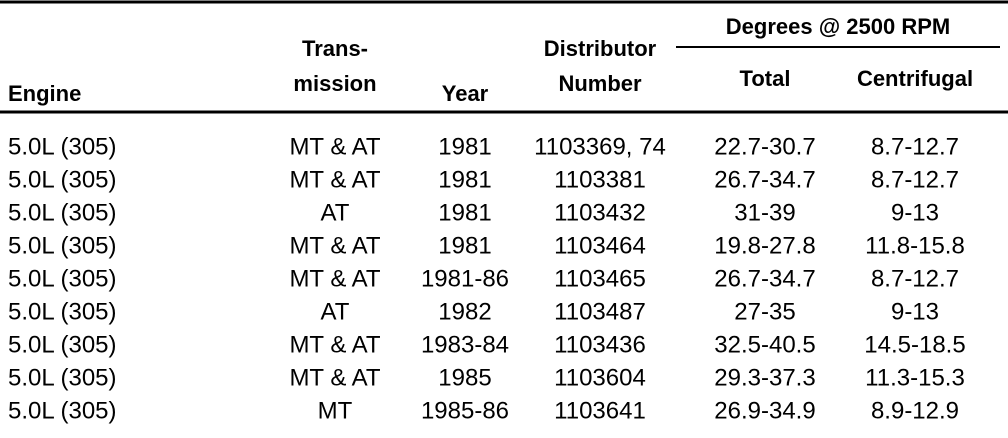 The image size is (1008, 438). Describe the element at coordinates (335, 410) in the screenshot. I see `cell: MT` at that location.